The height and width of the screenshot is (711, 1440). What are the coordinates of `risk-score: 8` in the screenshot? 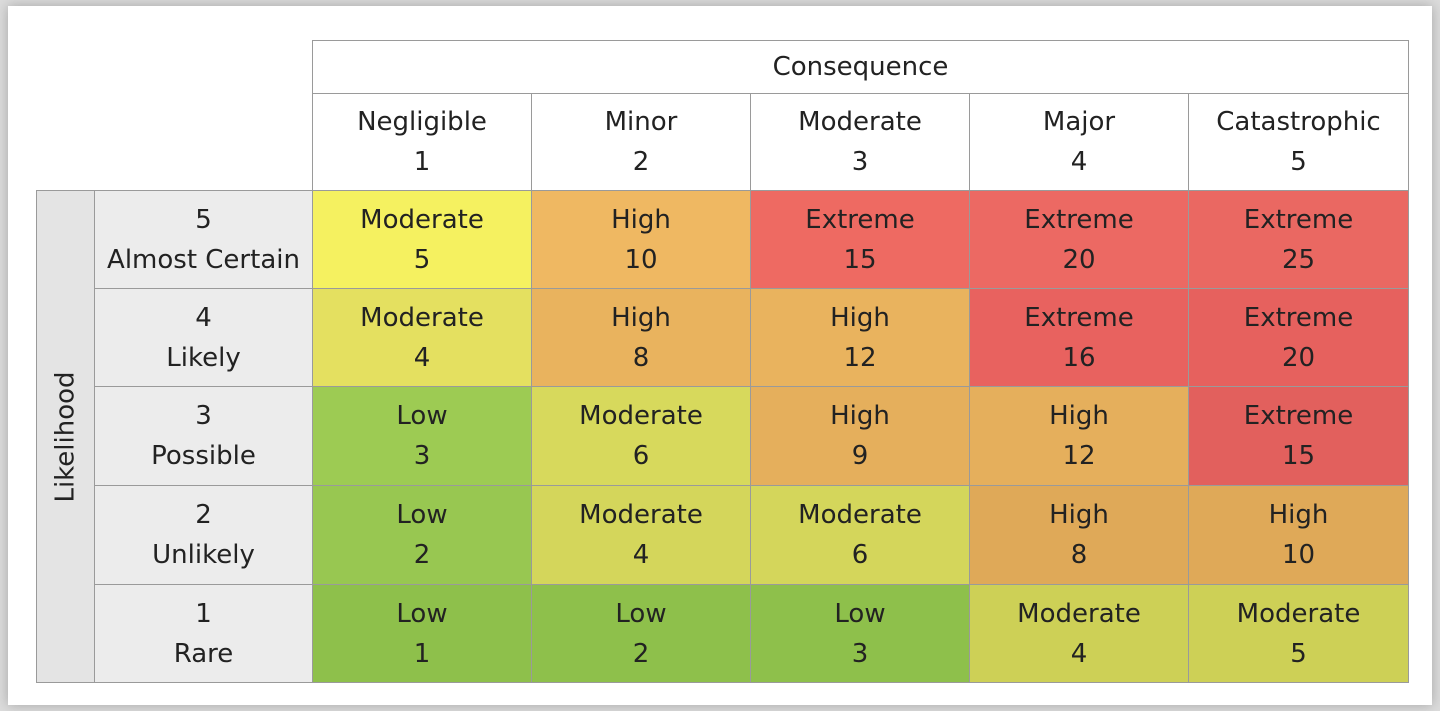 It's located at (1079, 555).